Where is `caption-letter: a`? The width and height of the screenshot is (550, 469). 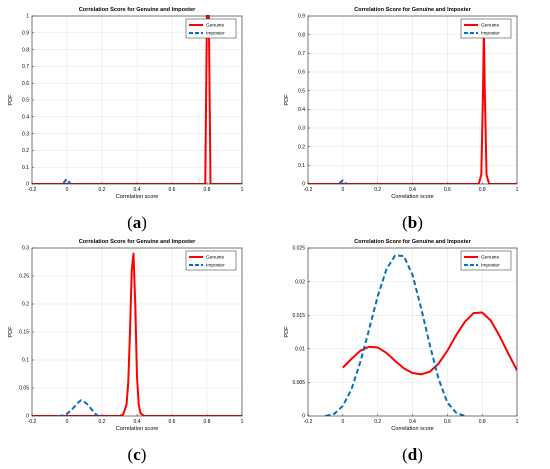 caption-letter: a is located at coordinates (137, 222).